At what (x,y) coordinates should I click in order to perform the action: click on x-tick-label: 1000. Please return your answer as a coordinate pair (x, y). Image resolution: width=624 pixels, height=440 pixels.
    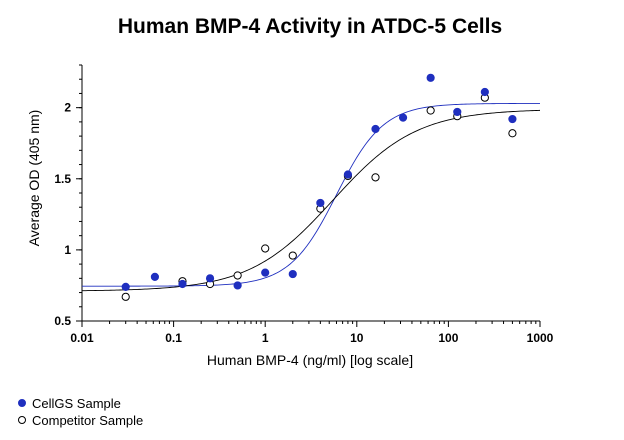
    Looking at the image, I should click on (540, 338).